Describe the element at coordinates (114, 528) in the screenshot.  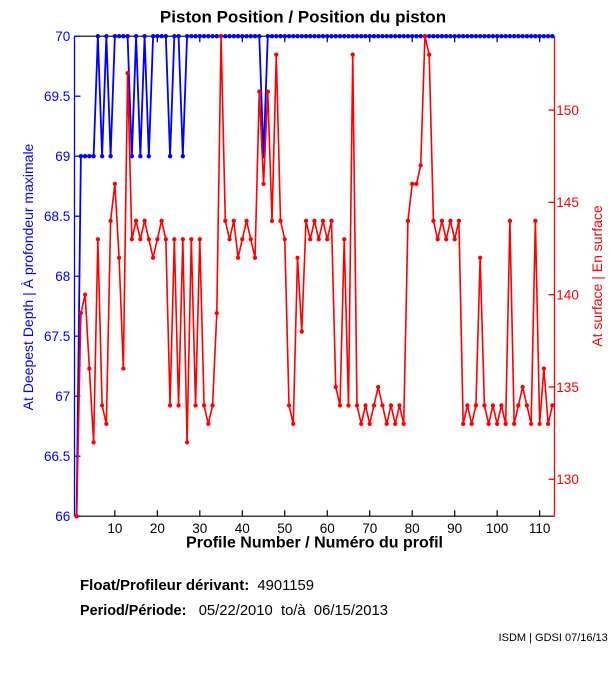
I see `svg-text: 10` at that location.